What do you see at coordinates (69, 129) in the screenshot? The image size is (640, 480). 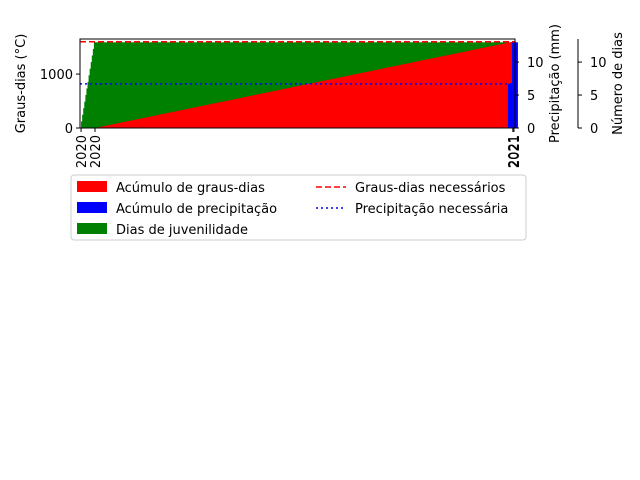 I see `y-left-tick-label: 0` at bounding box center [69, 129].